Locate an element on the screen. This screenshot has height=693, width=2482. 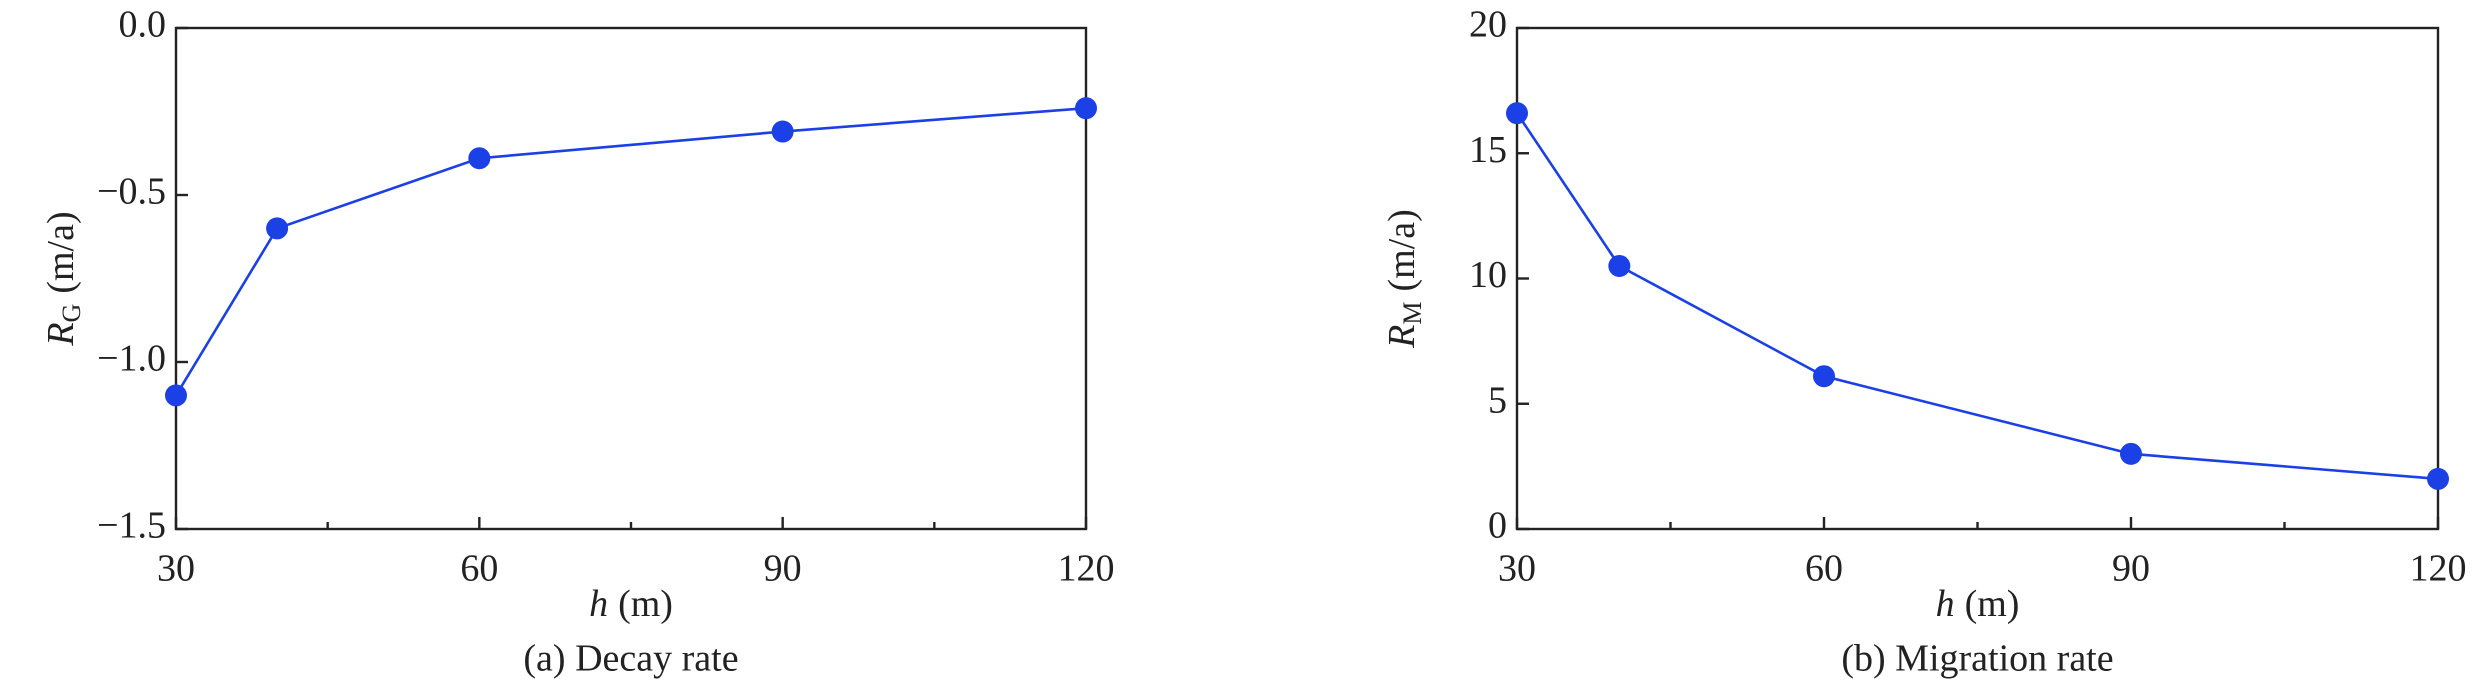
y-tick-label: −0.5 is located at coordinates (131, 192).